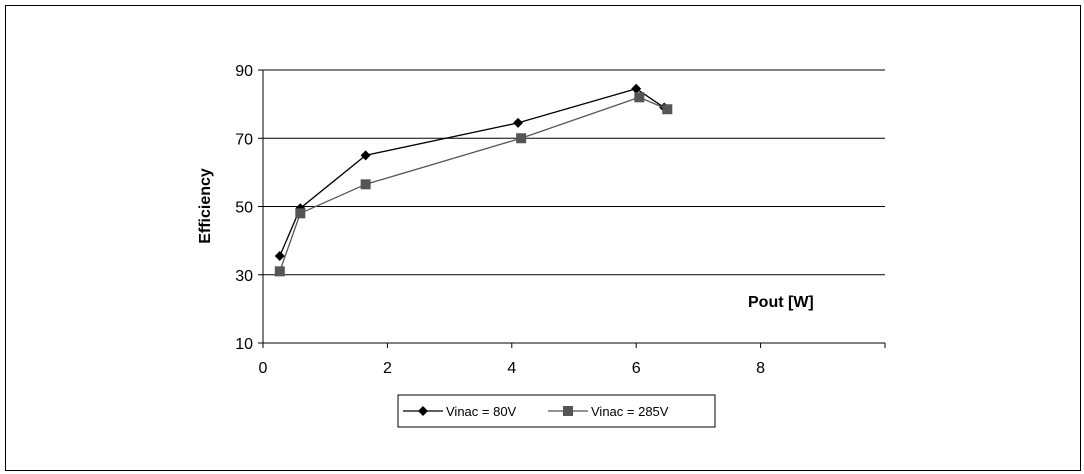 This screenshot has width=1084, height=474. I want to click on x-tick-label-8: 8, so click(760, 368).